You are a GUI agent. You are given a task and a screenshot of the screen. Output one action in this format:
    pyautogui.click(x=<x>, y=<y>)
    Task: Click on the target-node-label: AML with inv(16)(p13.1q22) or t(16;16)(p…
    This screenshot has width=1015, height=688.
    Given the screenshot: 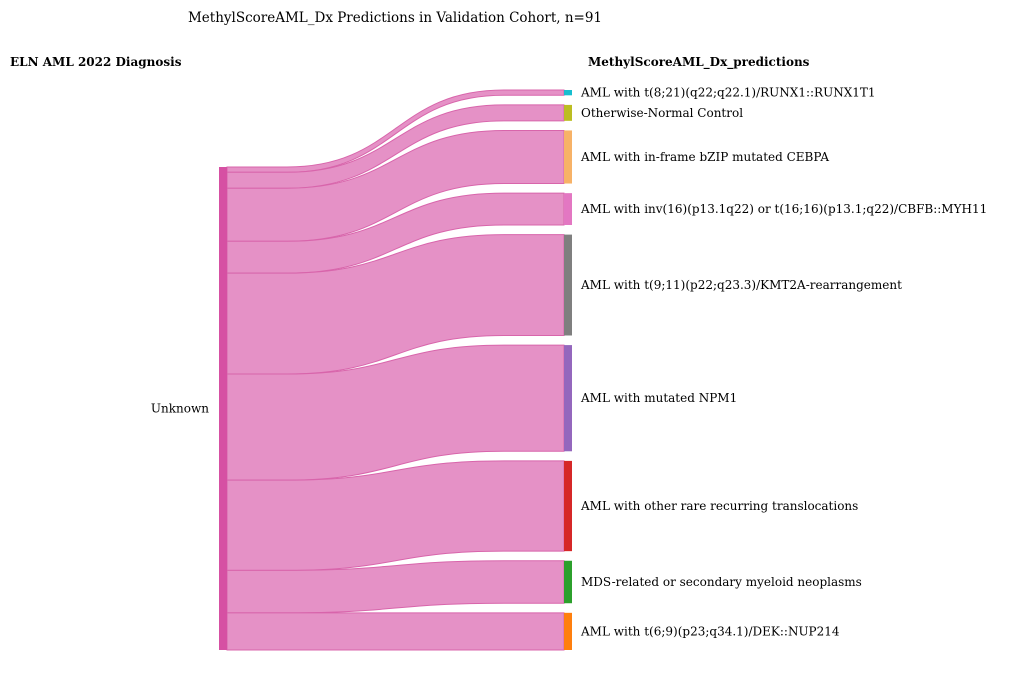 What is the action you would take?
    pyautogui.click(x=783, y=209)
    